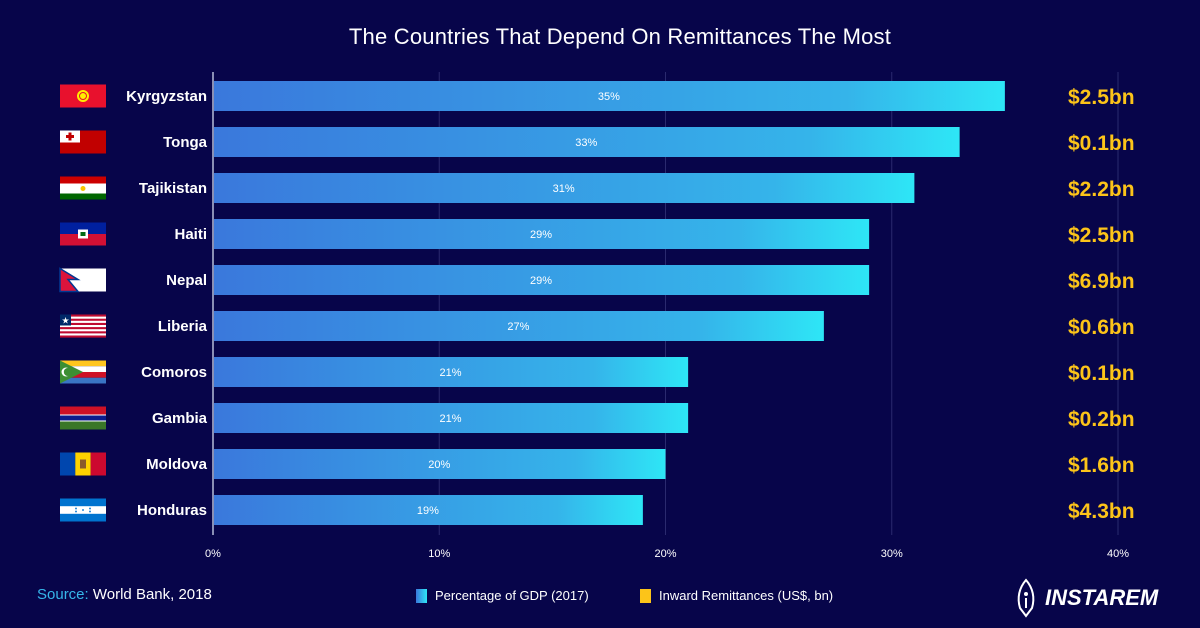 The height and width of the screenshot is (628, 1200). Describe the element at coordinates (83, 464) in the screenshot. I see `moldova-flag-icon` at that location.